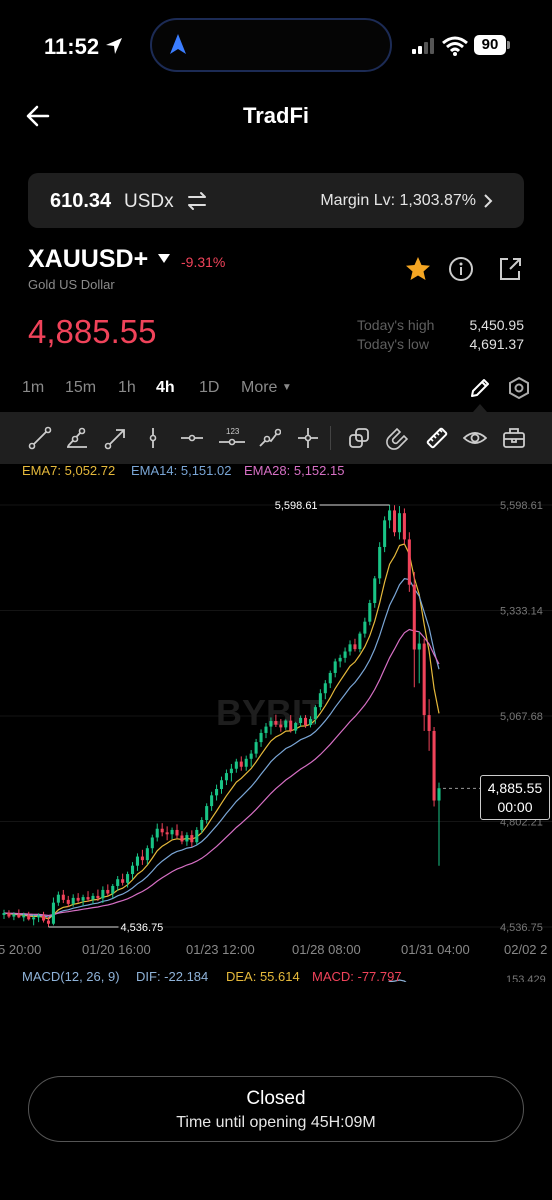 Image resolution: width=552 pixels, height=1200 pixels. I want to click on favorite-star-icon, so click(418, 269).